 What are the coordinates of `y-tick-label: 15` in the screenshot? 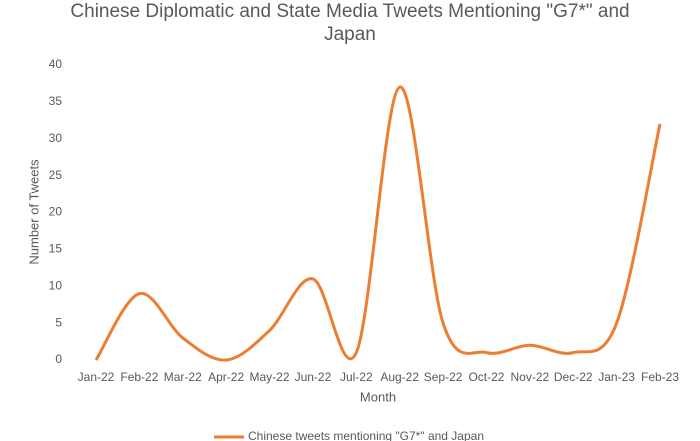 It's located at (56, 249).